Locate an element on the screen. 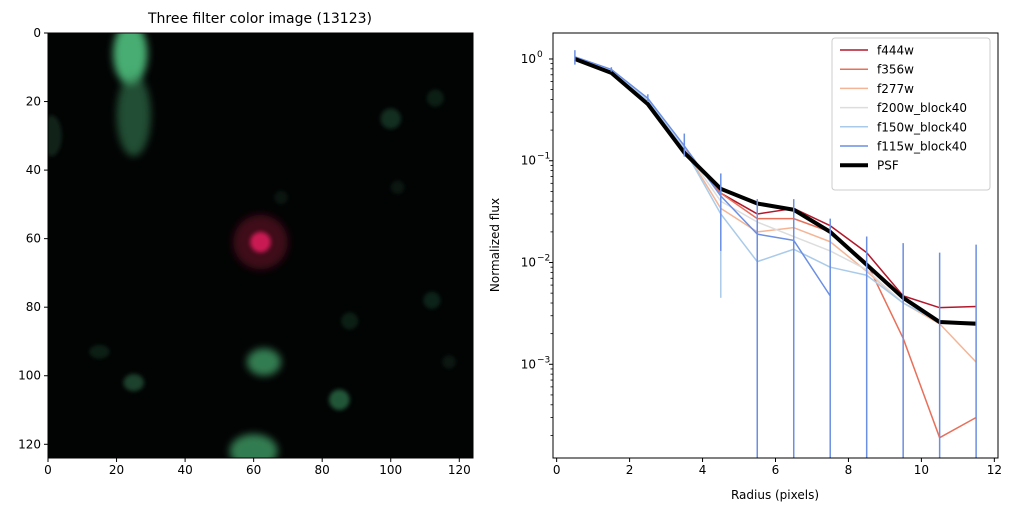  legend-box is located at coordinates (911, 114).